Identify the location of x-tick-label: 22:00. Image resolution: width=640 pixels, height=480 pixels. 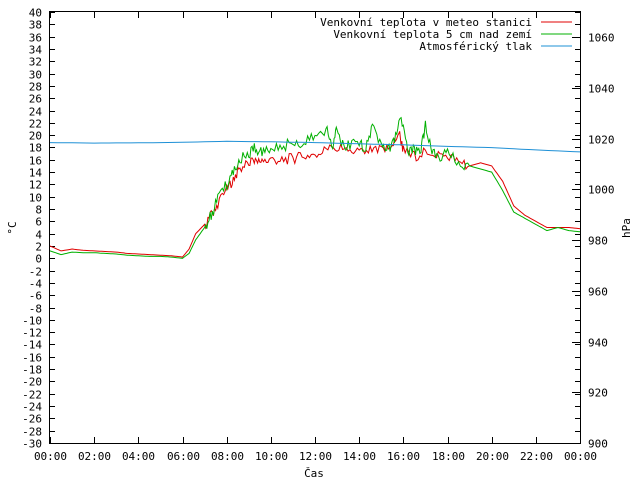
(536, 456).